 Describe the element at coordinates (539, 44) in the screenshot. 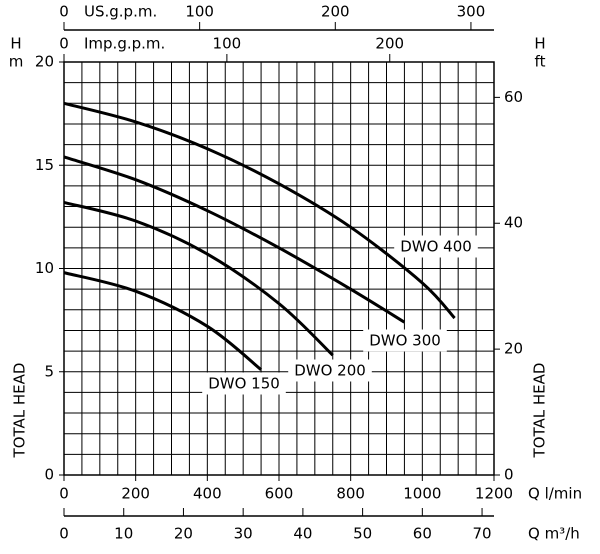

I see `y2-axis-symbol: H` at that location.